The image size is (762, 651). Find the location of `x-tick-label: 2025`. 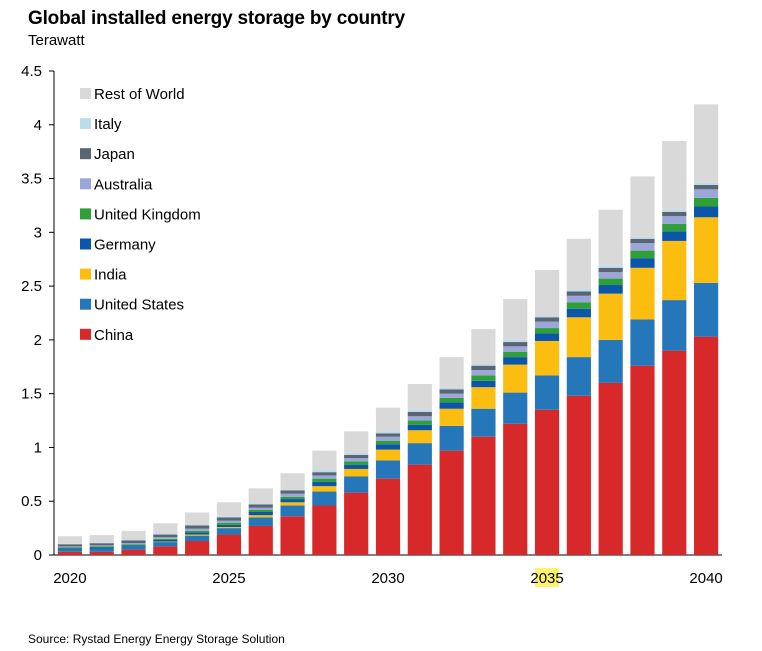

x-tick-label: 2025 is located at coordinates (228, 578).